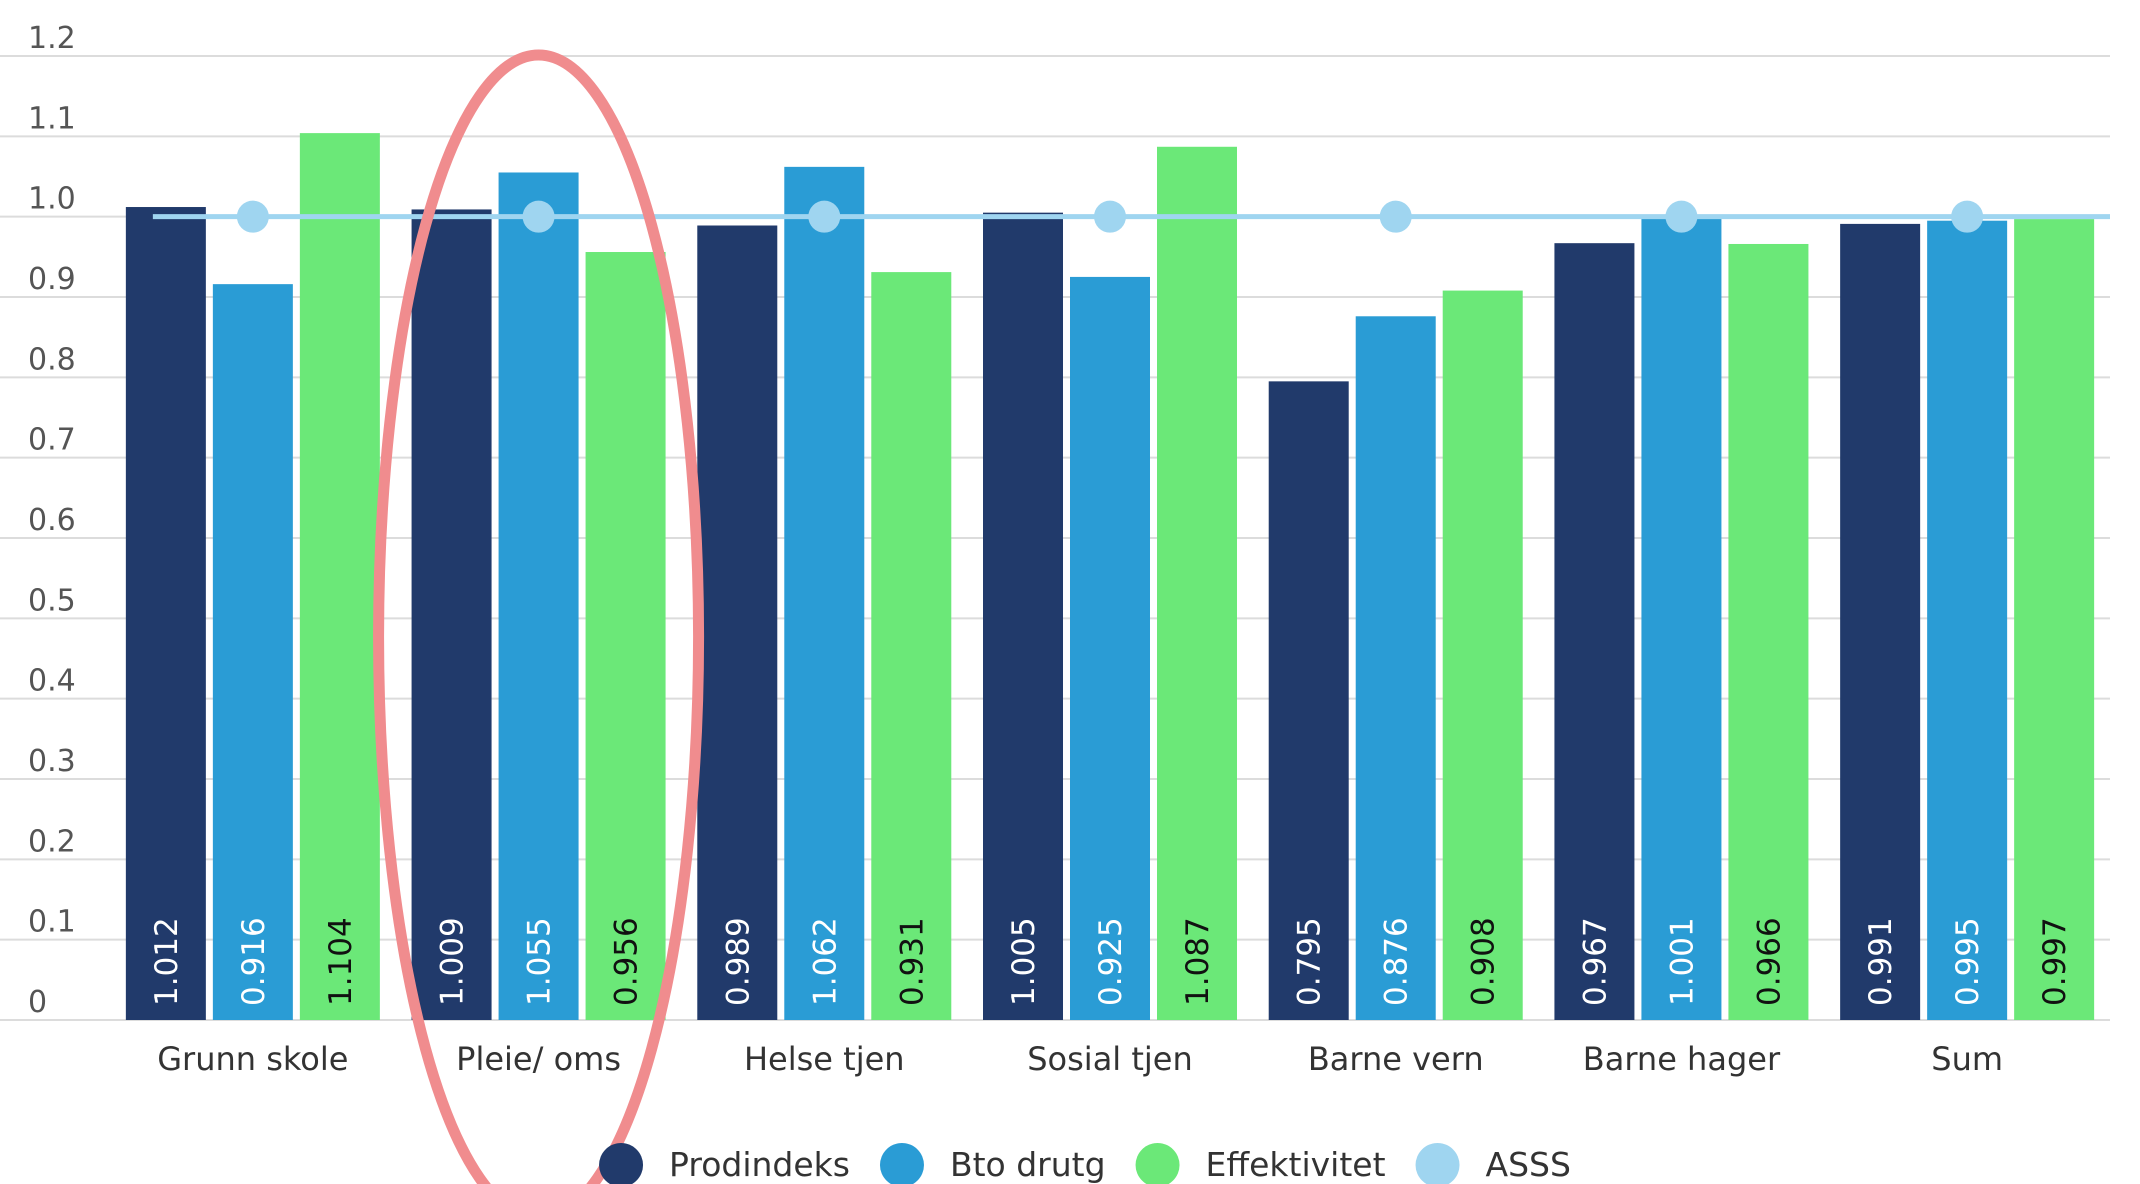 The image size is (2140, 1184). Describe the element at coordinates (52, 279) in the screenshot. I see `y-tick-label: 0.9` at that location.